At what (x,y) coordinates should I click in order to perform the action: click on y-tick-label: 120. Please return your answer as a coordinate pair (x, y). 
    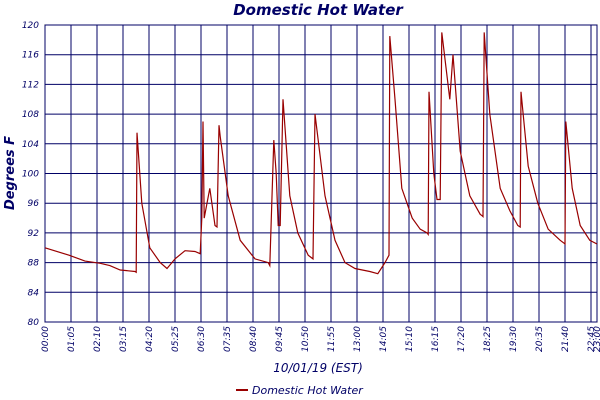
    Looking at the image, I should click on (30, 26).